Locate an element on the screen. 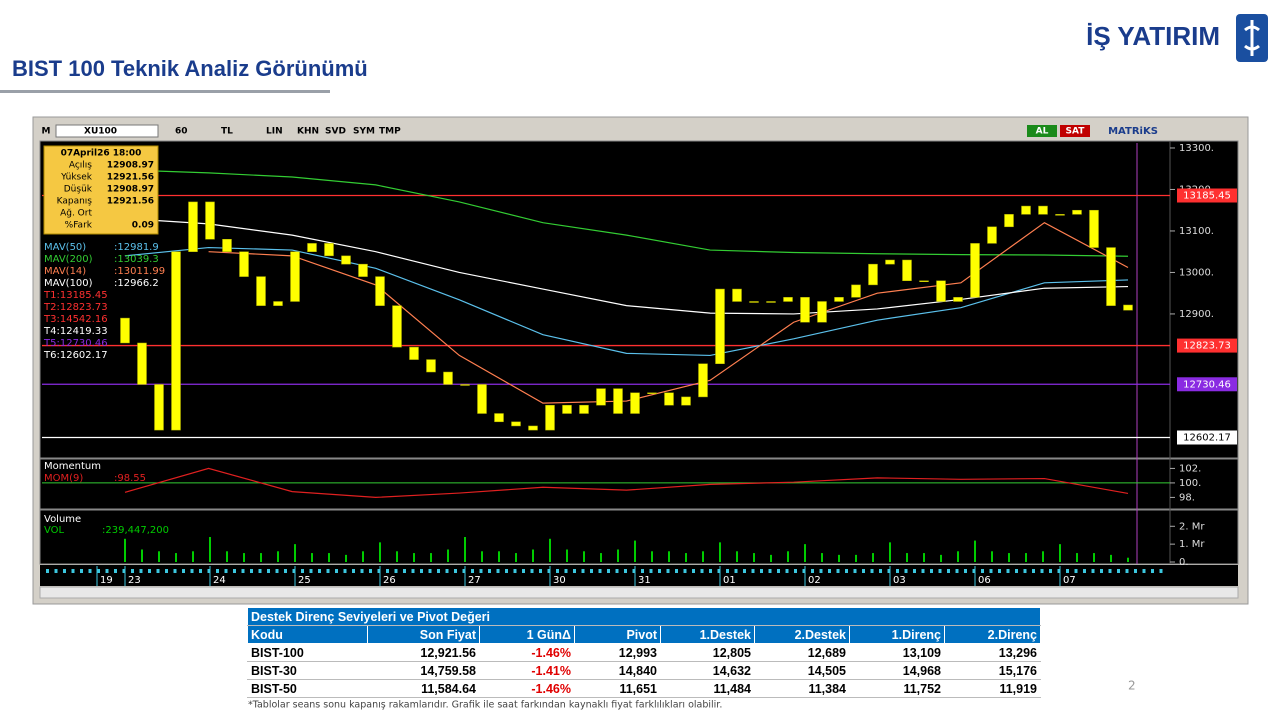  level-legend: T2:12823.73 is located at coordinates (75, 307).